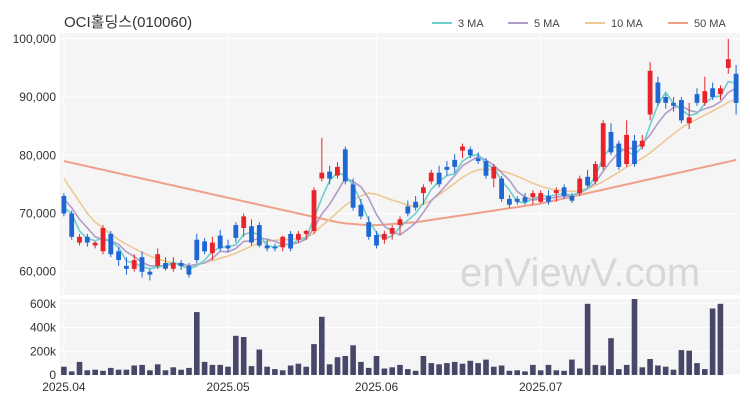  What do you see at coordinates (710, 24) in the screenshot?
I see `legend-label: 50 MA` at bounding box center [710, 24].